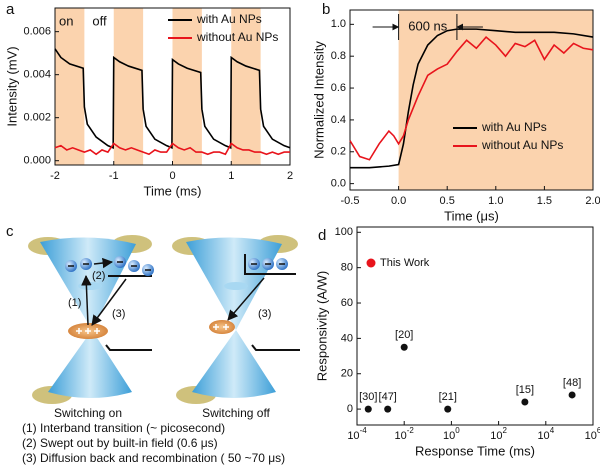 The image size is (600, 465). I want to click on step-label: (3), so click(264, 314).